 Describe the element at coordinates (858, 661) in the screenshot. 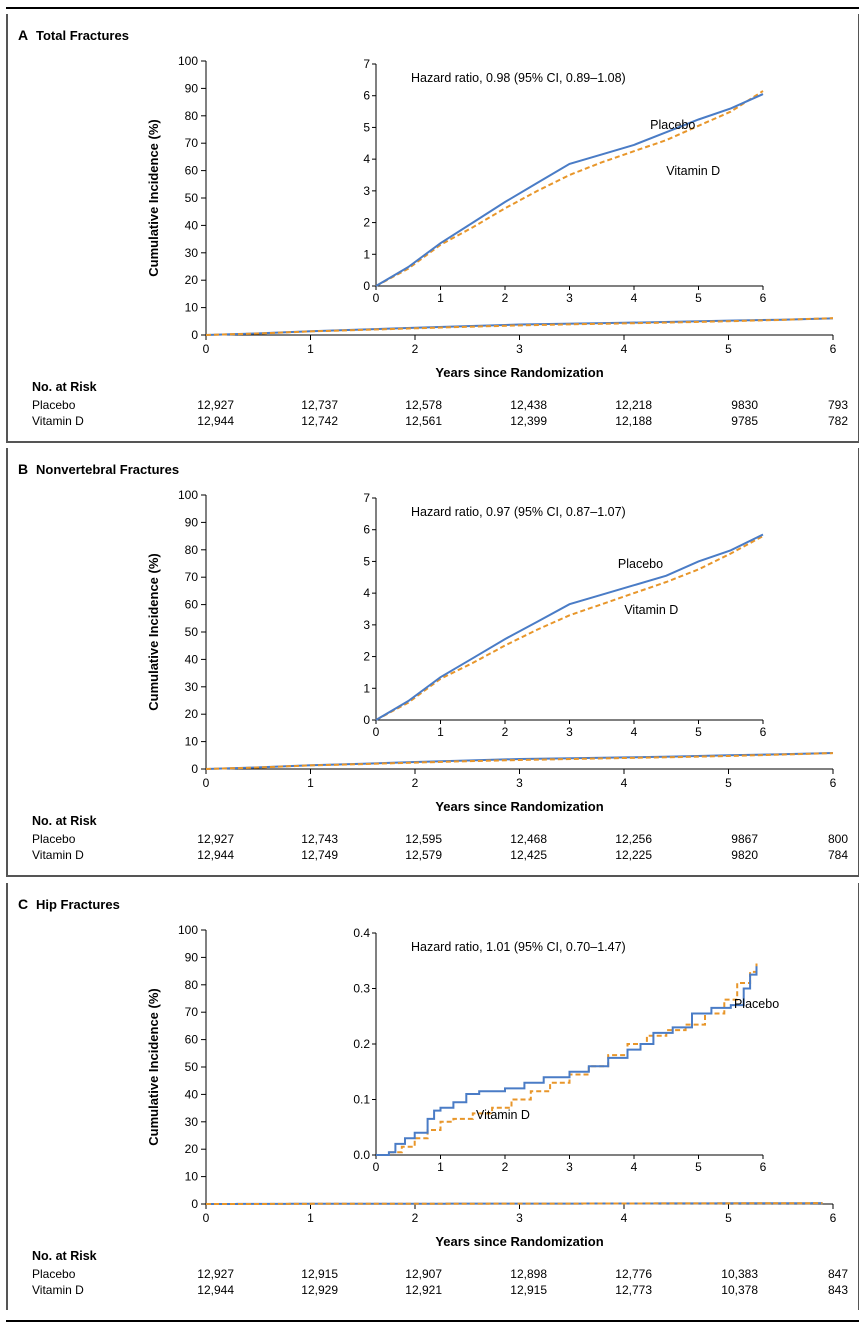

I see `panel-border-right` at that location.